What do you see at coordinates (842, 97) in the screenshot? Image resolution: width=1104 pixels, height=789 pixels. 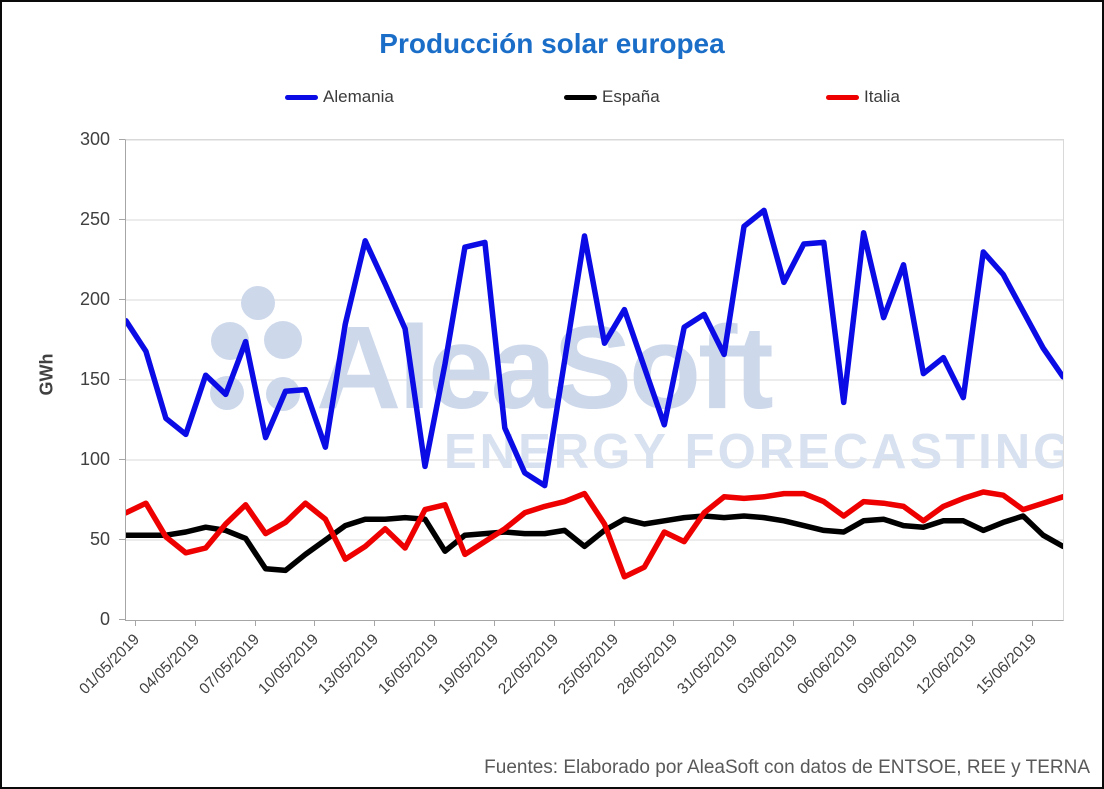 I see `legend-swatch-italia` at bounding box center [842, 97].